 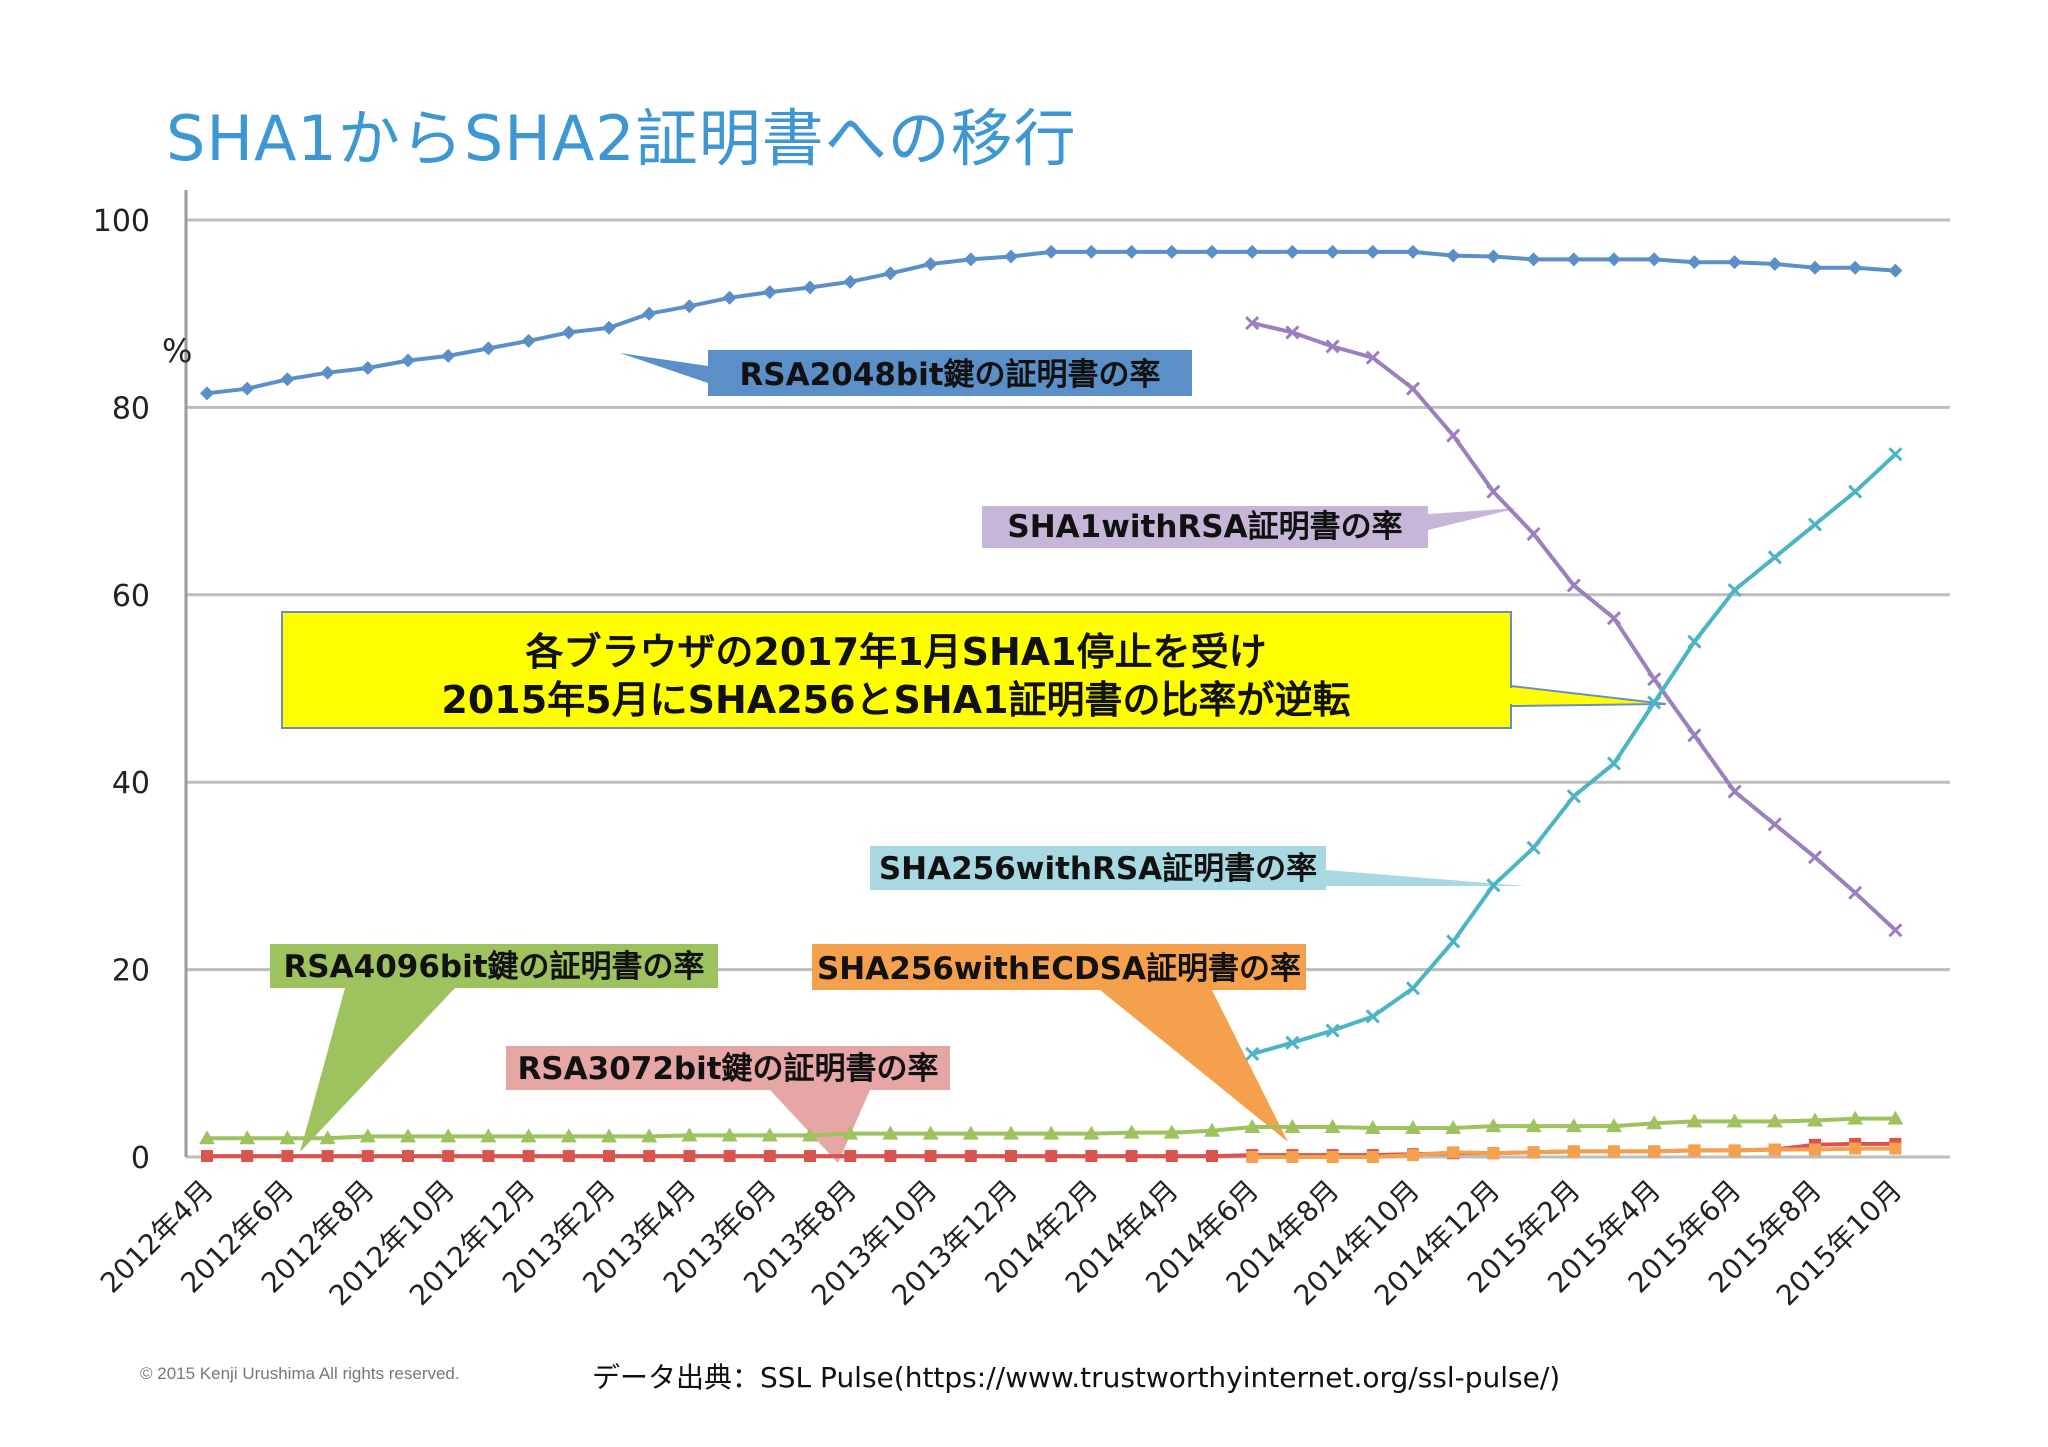 I want to click on highlight-text: 2015年5月にSHA256とSHA1証明書の比率が逆転, so click(x=895, y=700).